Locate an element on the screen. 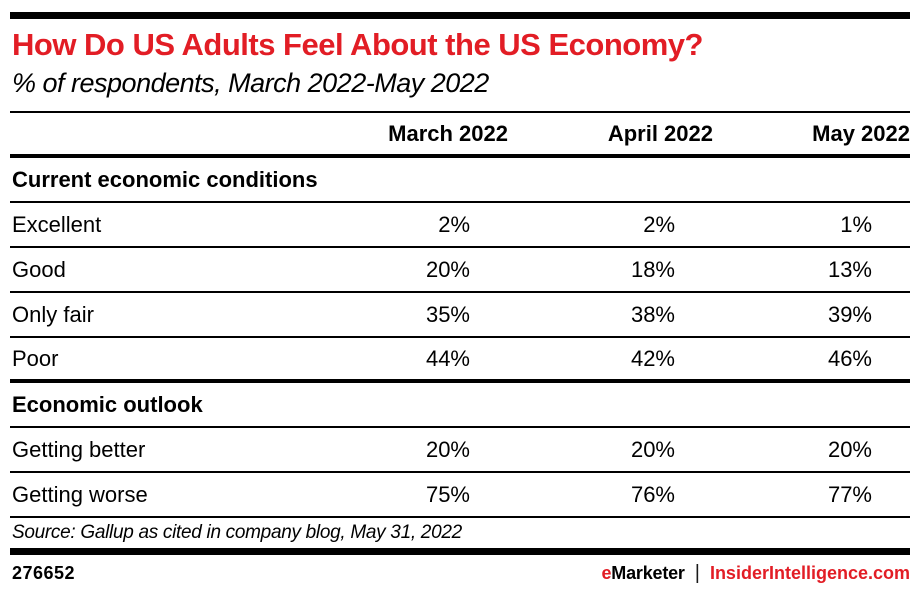 The height and width of the screenshot is (594, 922). cell-value: 39% is located at coordinates (849, 314).